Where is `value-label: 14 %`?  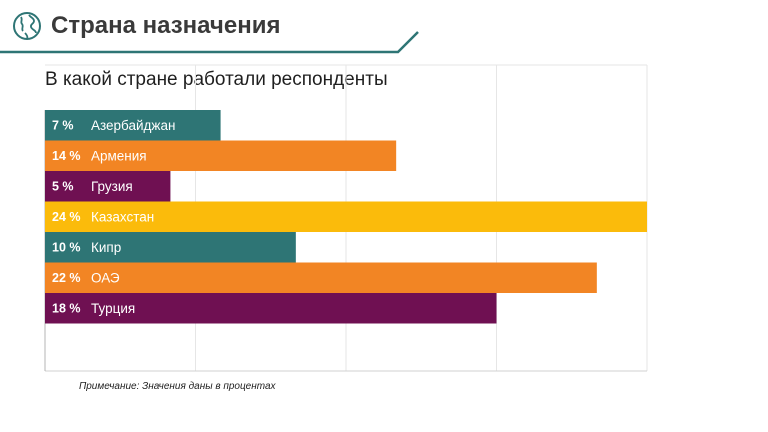
value-label: 14 % is located at coordinates (66, 156).